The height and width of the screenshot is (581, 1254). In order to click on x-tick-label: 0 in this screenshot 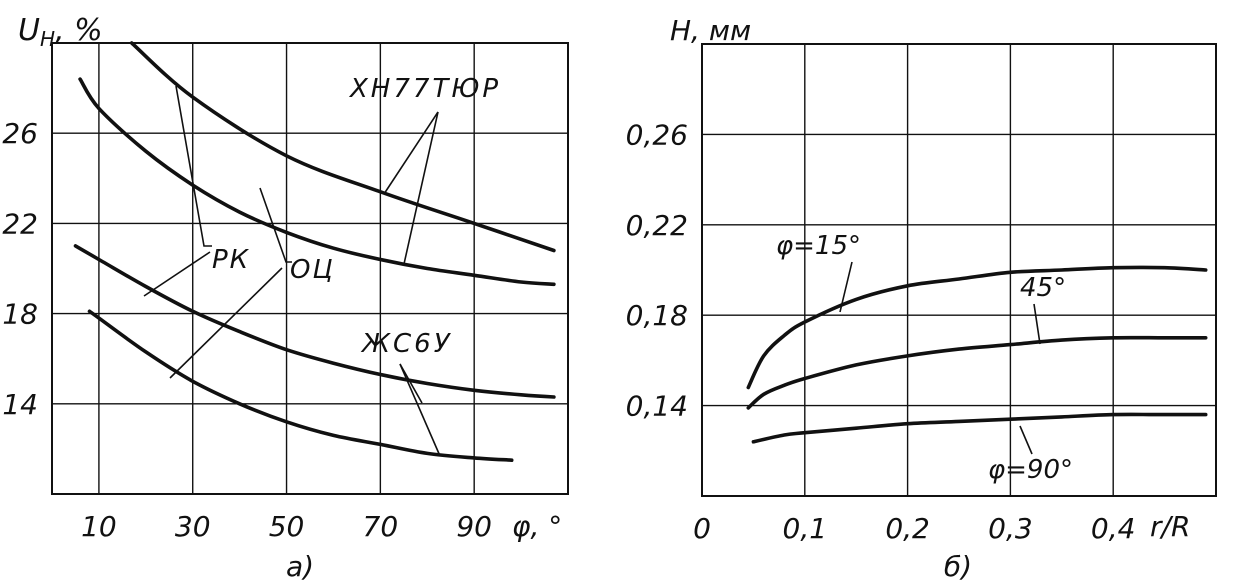, I will do `click(702, 528)`.